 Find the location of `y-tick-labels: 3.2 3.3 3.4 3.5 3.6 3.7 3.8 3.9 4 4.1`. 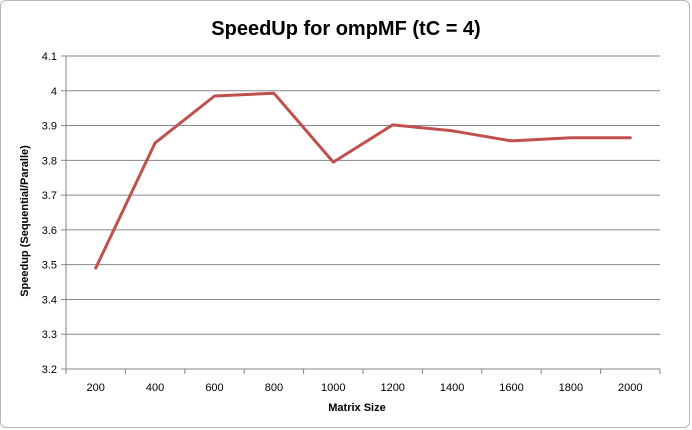

y-tick-labels: 3.2 3.3 3.4 3.5 3.6 3.7 3.8 3.9 4 4.1 is located at coordinates (49, 213).